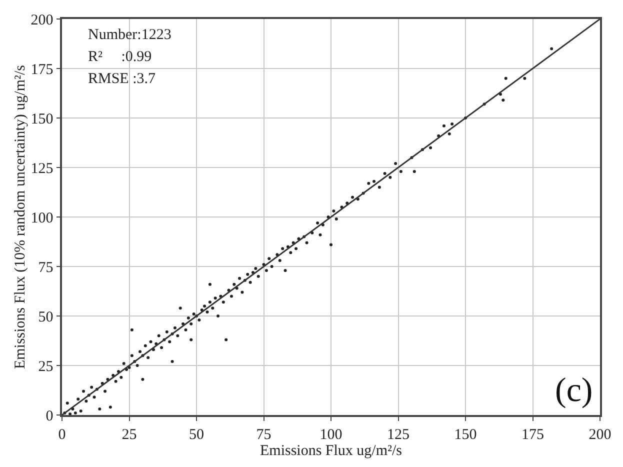 This screenshot has height=467, width=623. I want to click on y-tick-label: 75, so click(46, 268).